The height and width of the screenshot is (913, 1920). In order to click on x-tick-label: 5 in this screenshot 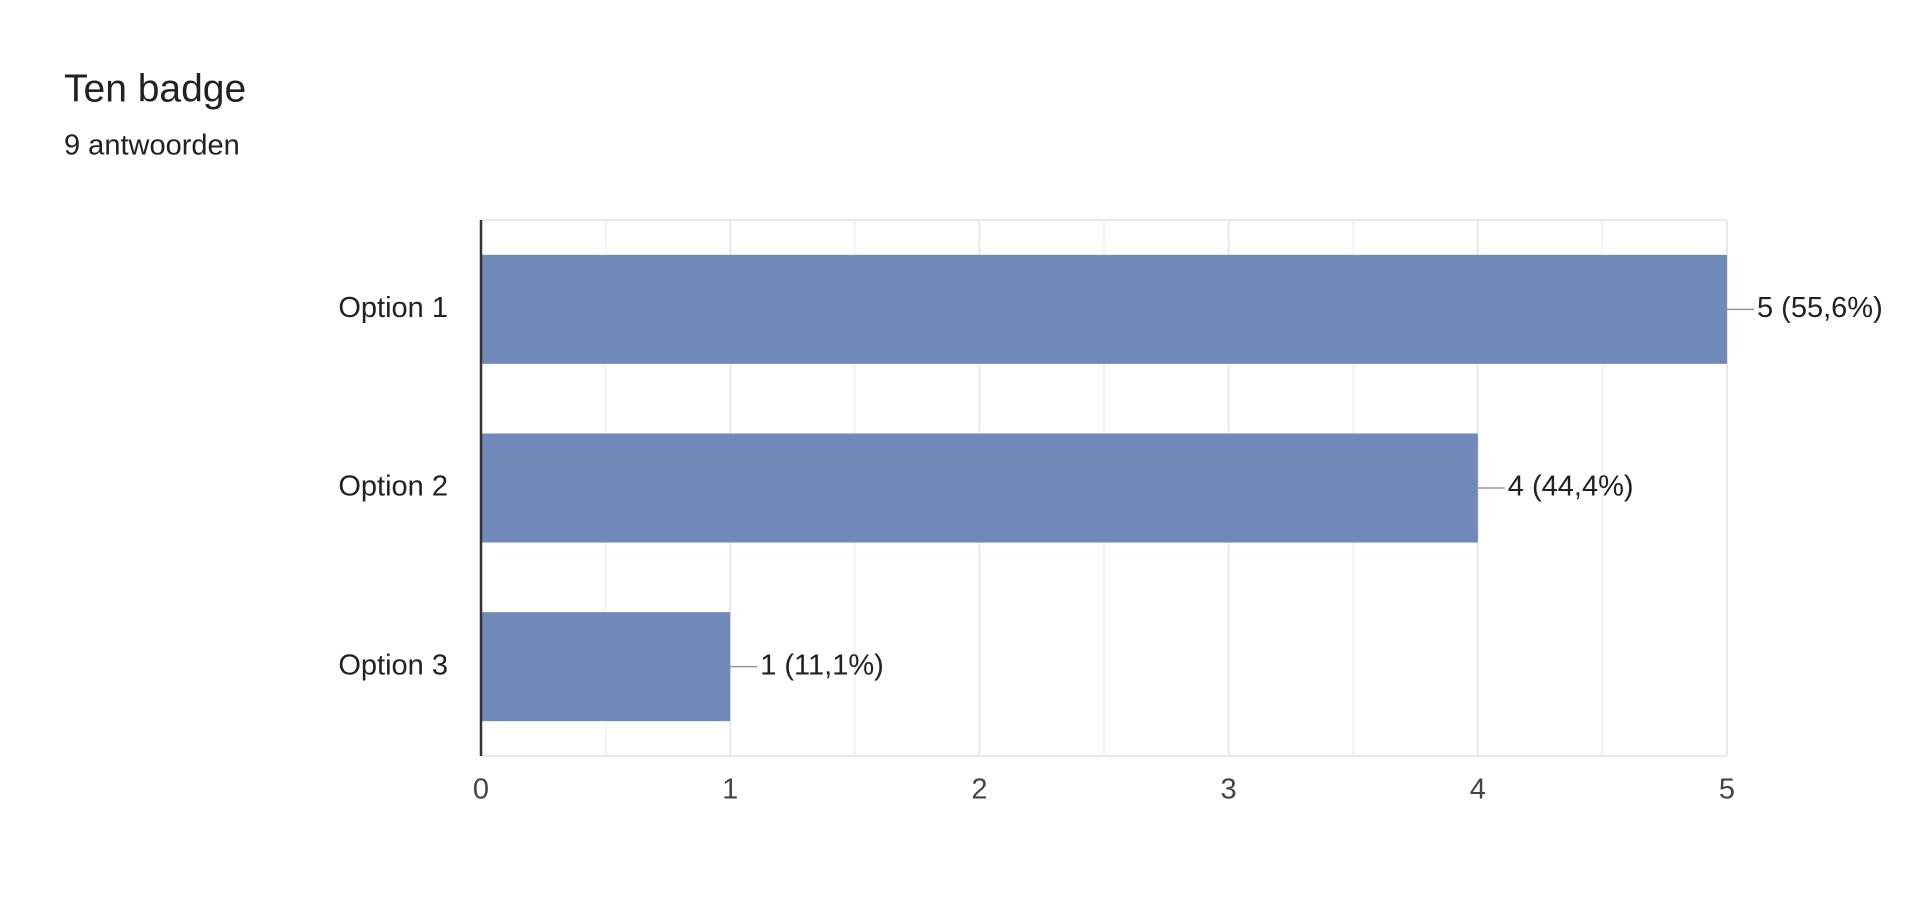, I will do `click(1727, 790)`.